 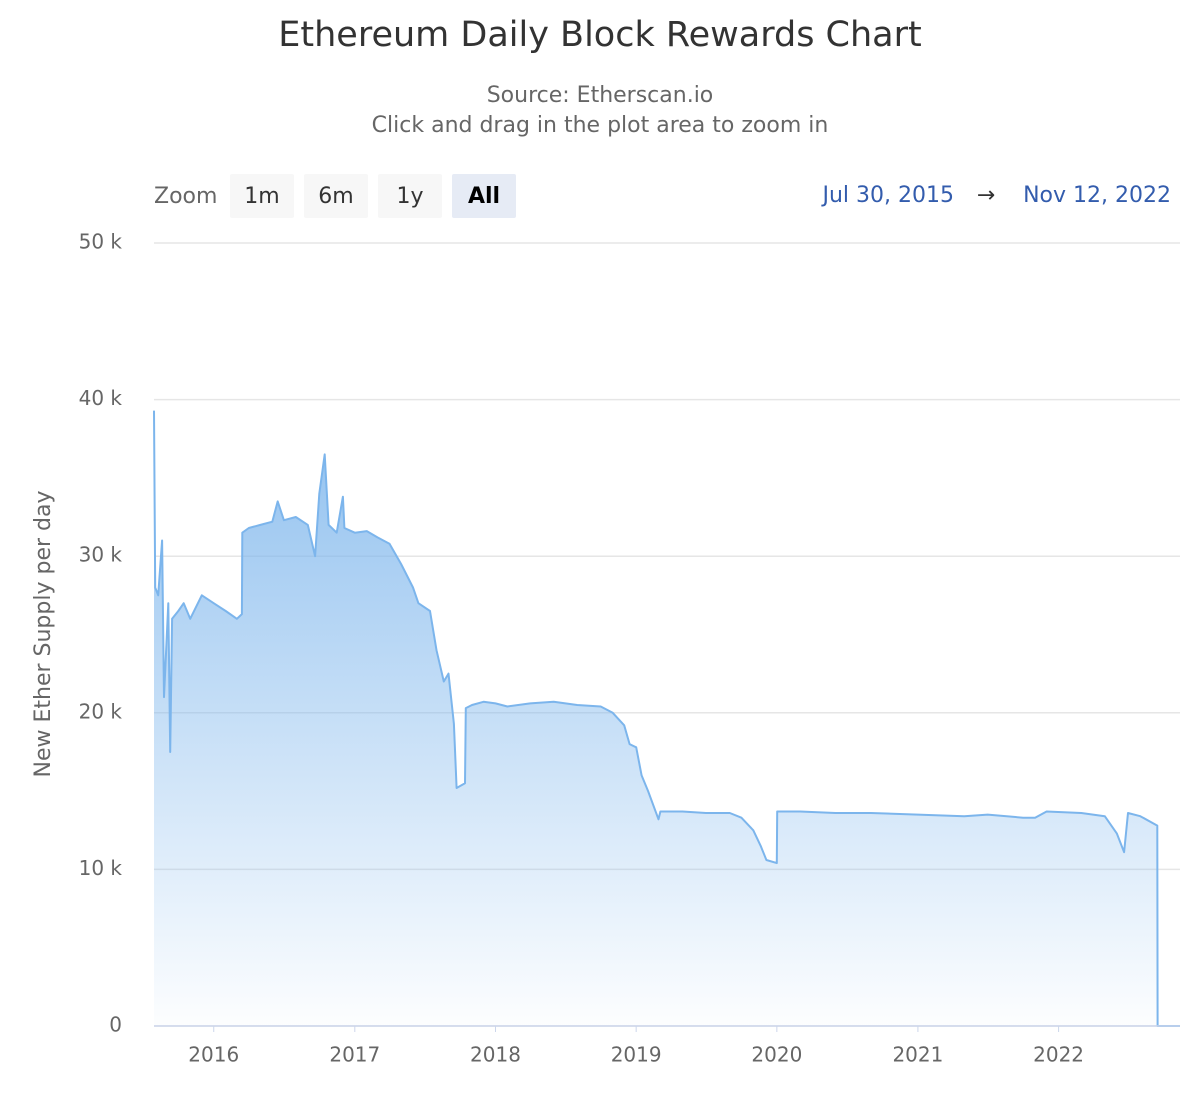 What do you see at coordinates (101, 398) in the screenshot?
I see `y-tick-label: 40 k` at bounding box center [101, 398].